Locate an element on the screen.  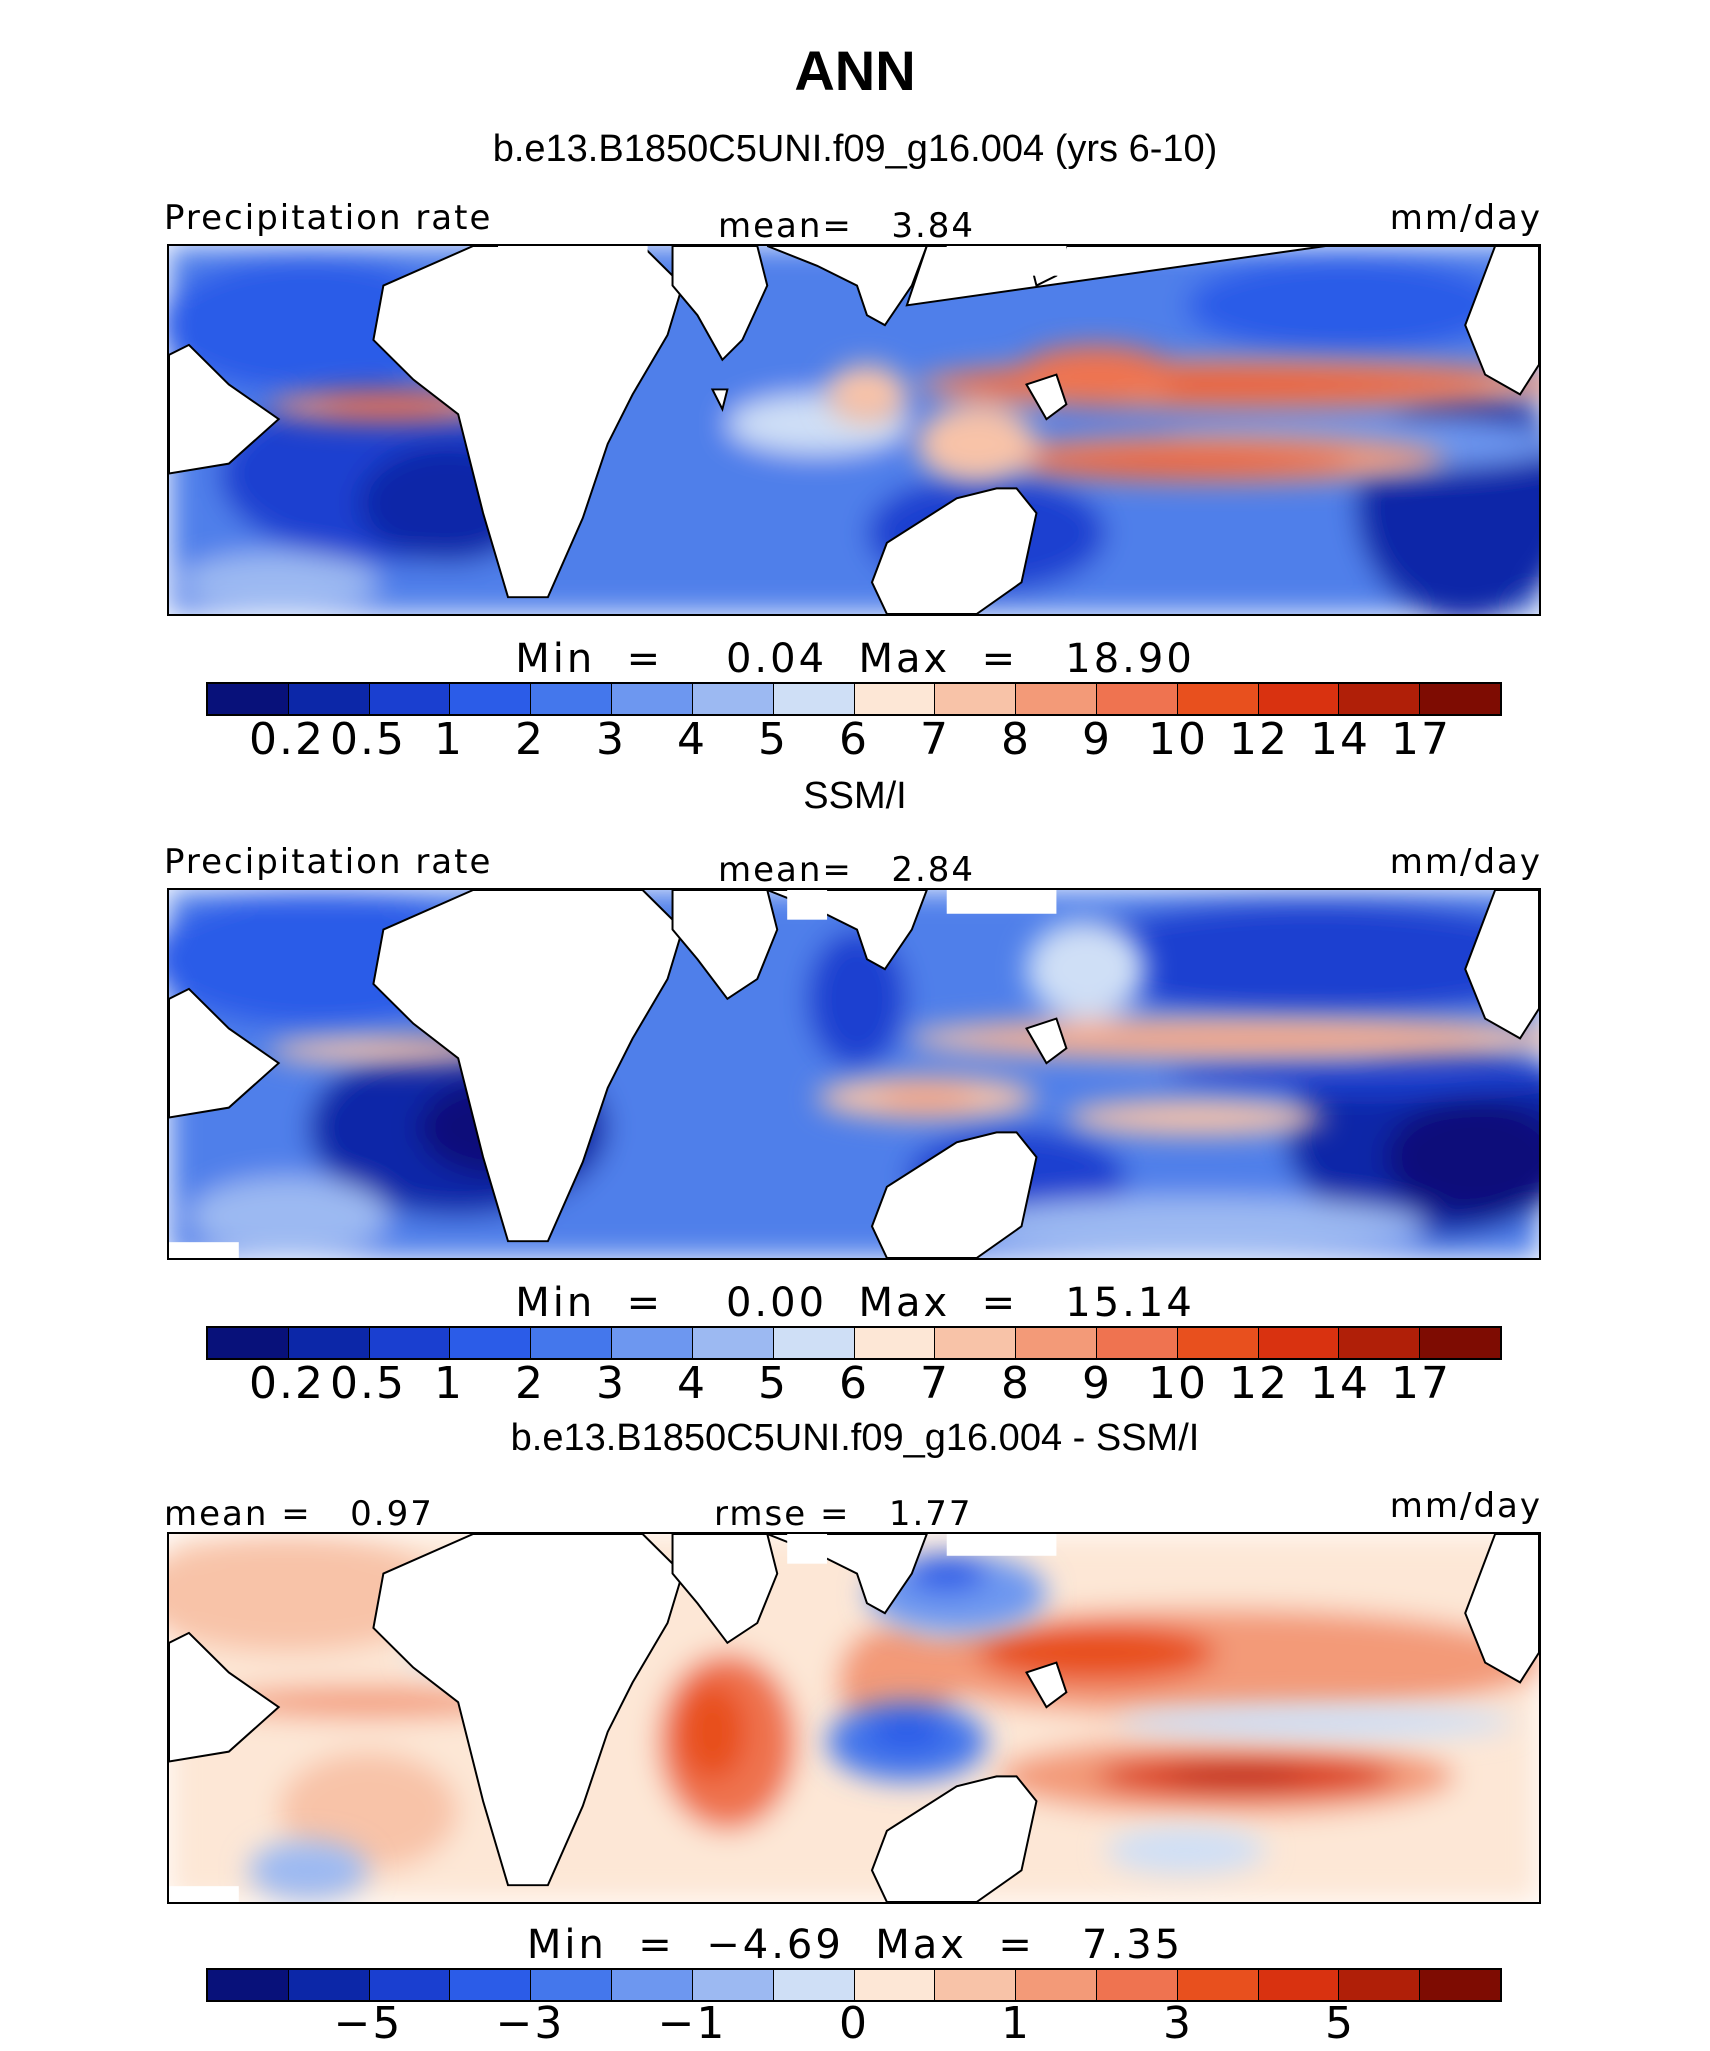
panel-2-minmax: Min = 0.00 Max = 15.14 is located at coordinates (855, 1303).